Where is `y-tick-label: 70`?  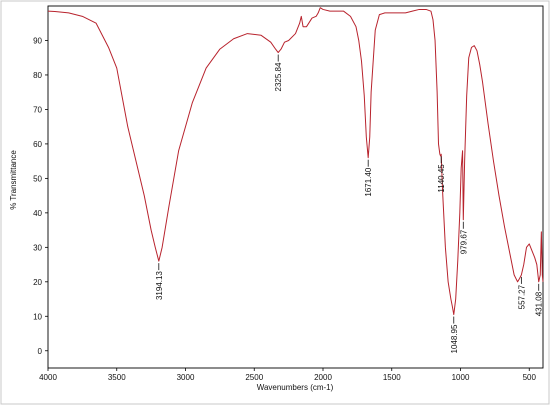
y-tick-label: 70 is located at coordinates (37, 109).